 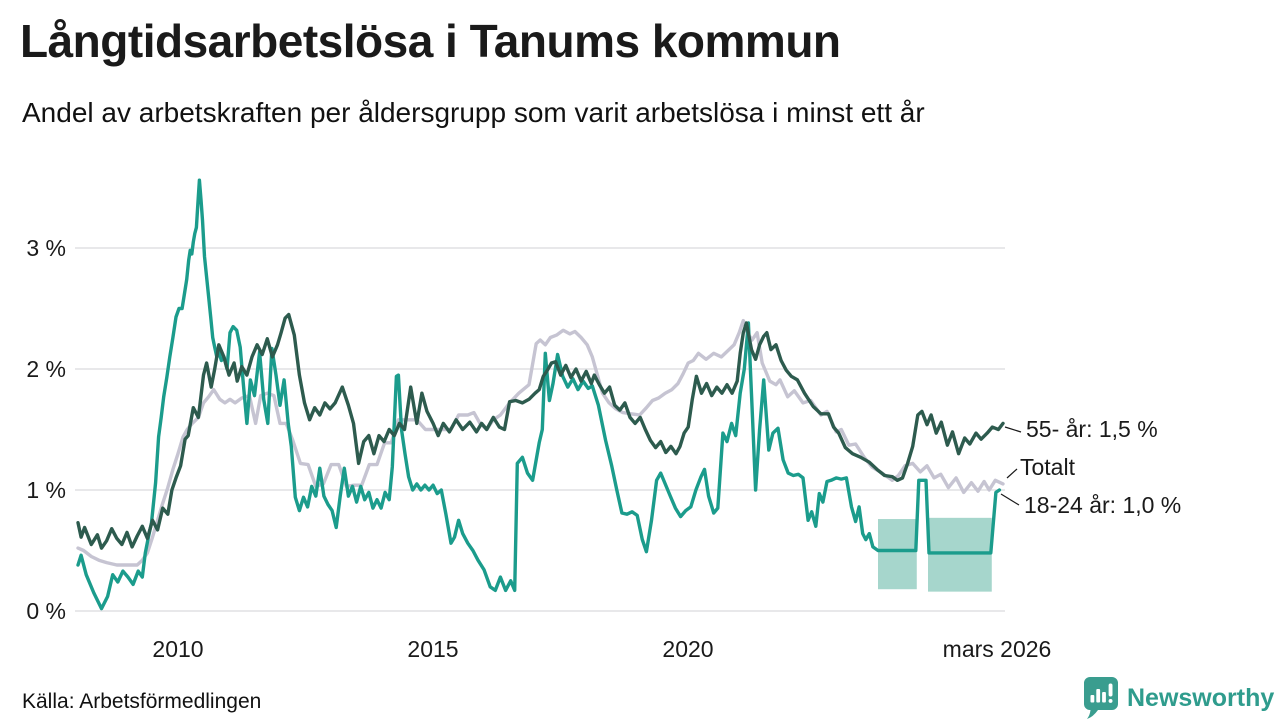 What do you see at coordinates (142, 701) in the screenshot?
I see `source-note: Källa: Arbetsförmedlingen` at bounding box center [142, 701].